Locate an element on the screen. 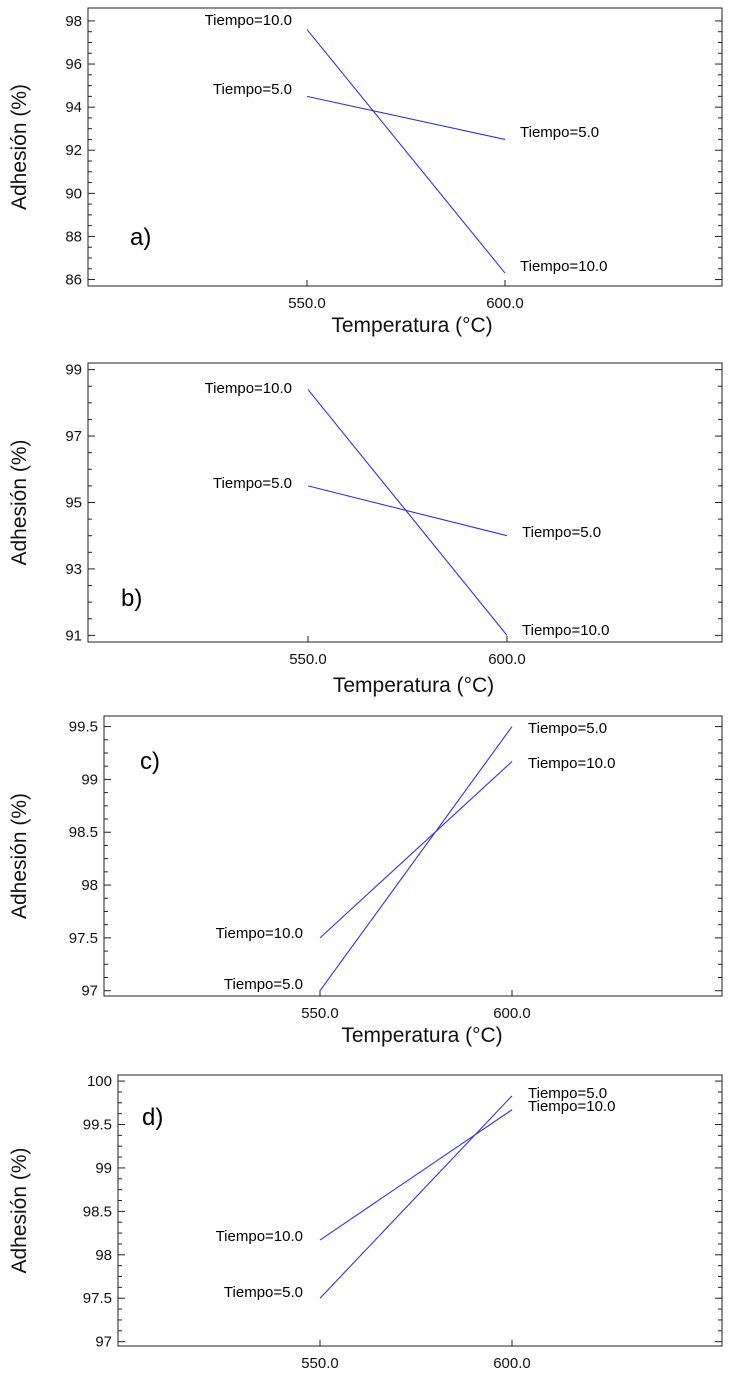 This screenshot has width=732, height=1373. y-axis-title-c: Adhesión (%) is located at coordinates (19, 856).